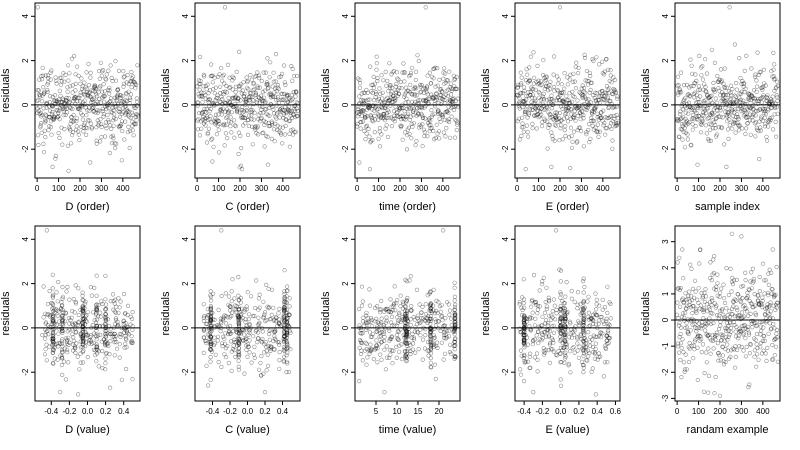 This screenshot has width=800, height=450. What do you see at coordinates (677, 411) in the screenshot?
I see `x-tick-label: 0` at bounding box center [677, 411].